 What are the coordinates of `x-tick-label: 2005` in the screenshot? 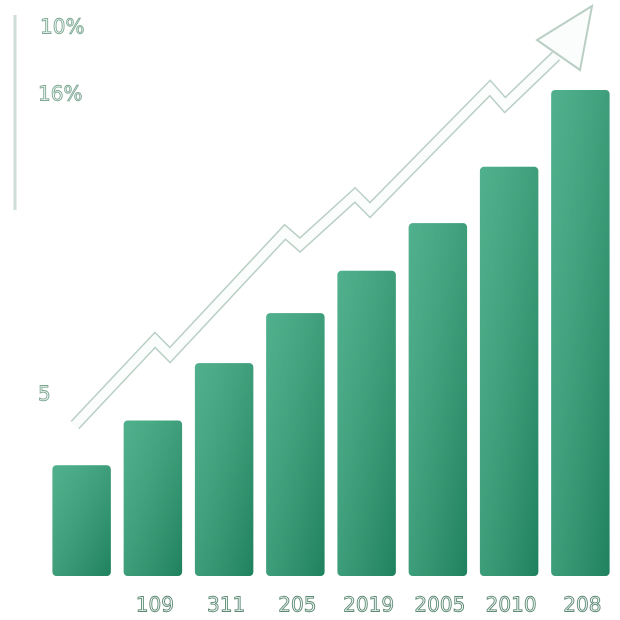 It's located at (439, 605).